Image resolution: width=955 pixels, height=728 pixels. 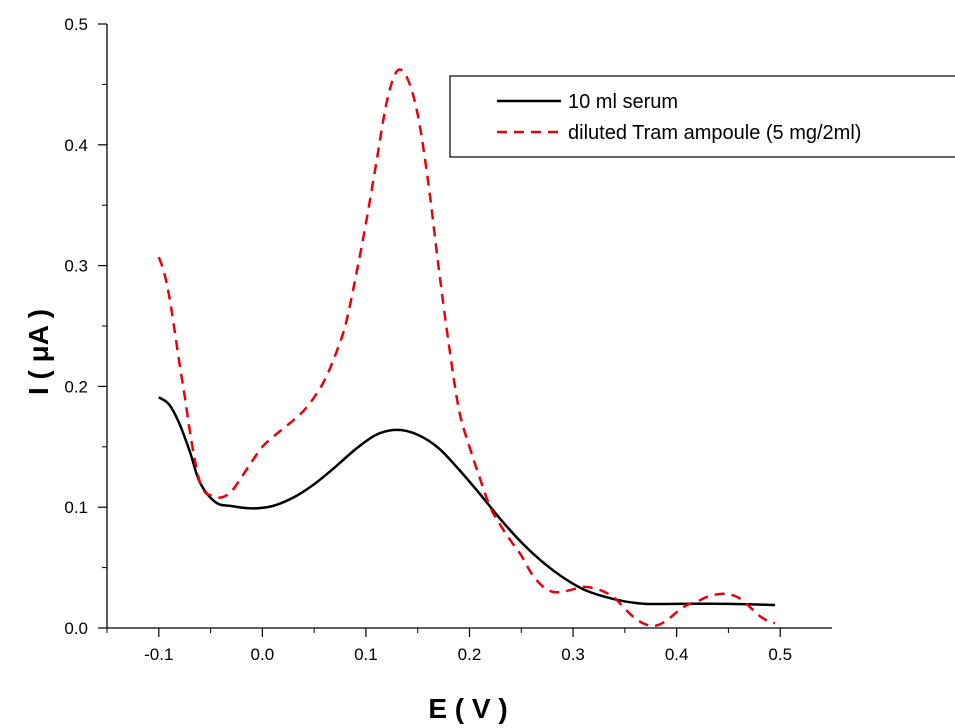 I want to click on y-tick-label: 0.2, so click(x=76, y=386).